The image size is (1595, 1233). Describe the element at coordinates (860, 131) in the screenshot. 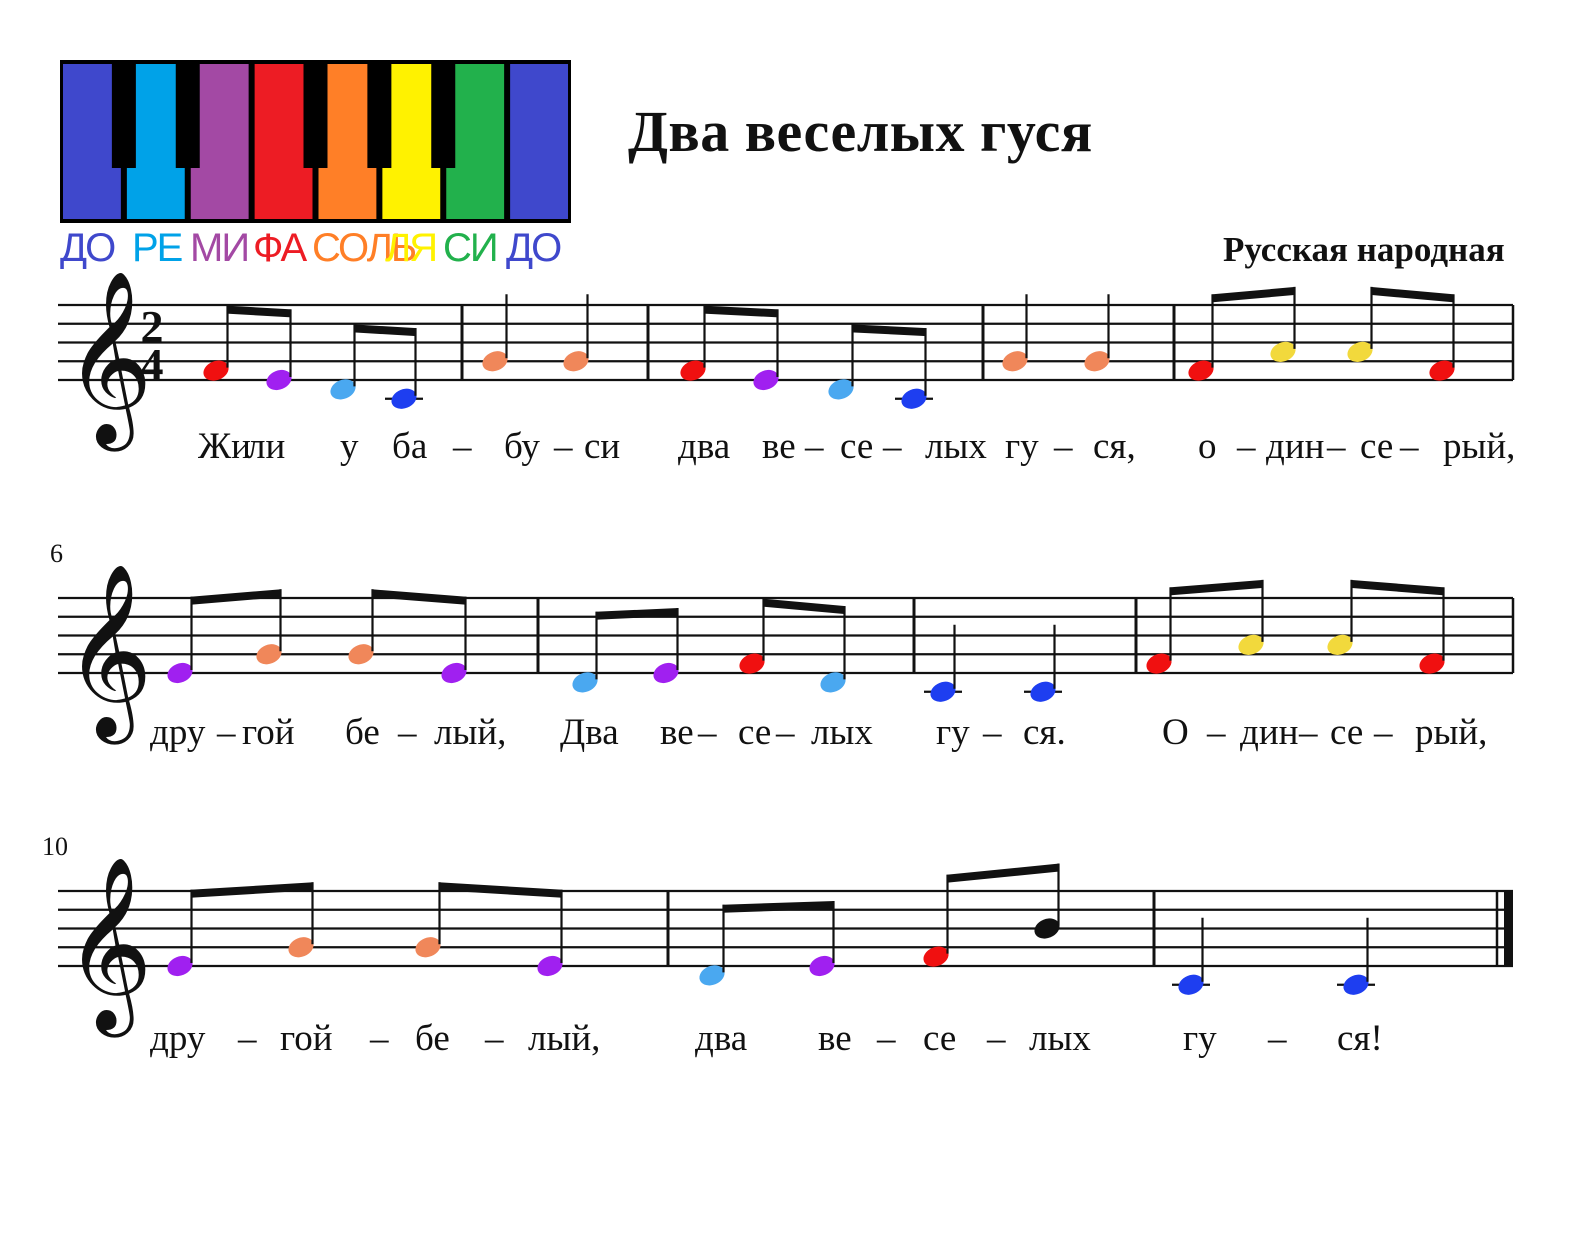

I see `song-title: Два веселых гуся` at that location.